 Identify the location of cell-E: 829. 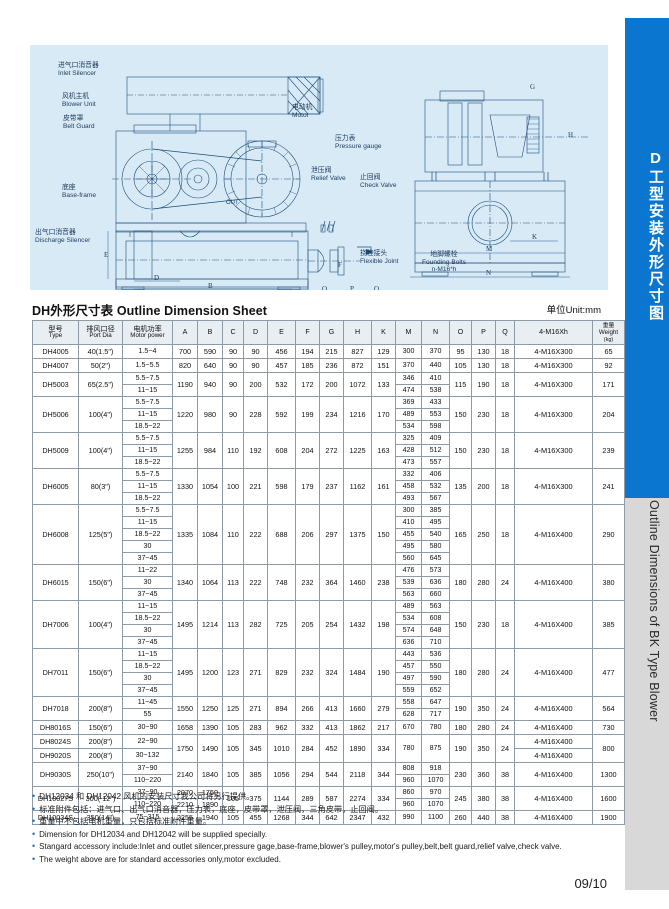
(281, 672).